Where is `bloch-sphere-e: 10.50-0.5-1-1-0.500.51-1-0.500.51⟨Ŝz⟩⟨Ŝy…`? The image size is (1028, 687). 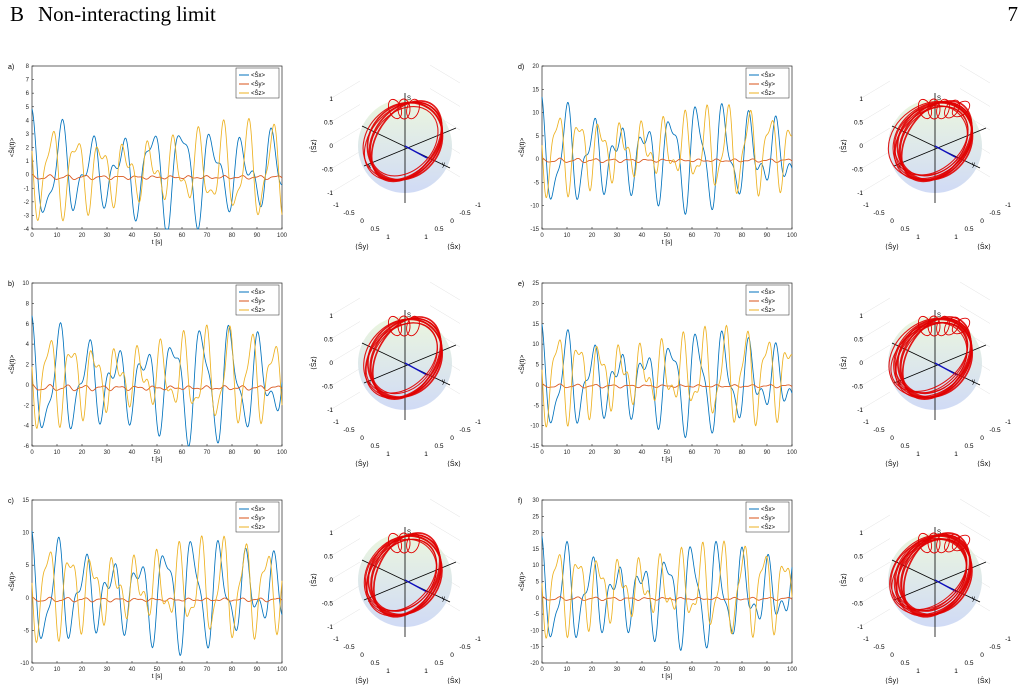
bloch-sphere-e: 10.50-0.5-1-1-0.500.51-1-0.500.51⟨Ŝz⟩⟨Ŝy… is located at coordinates (925, 374).